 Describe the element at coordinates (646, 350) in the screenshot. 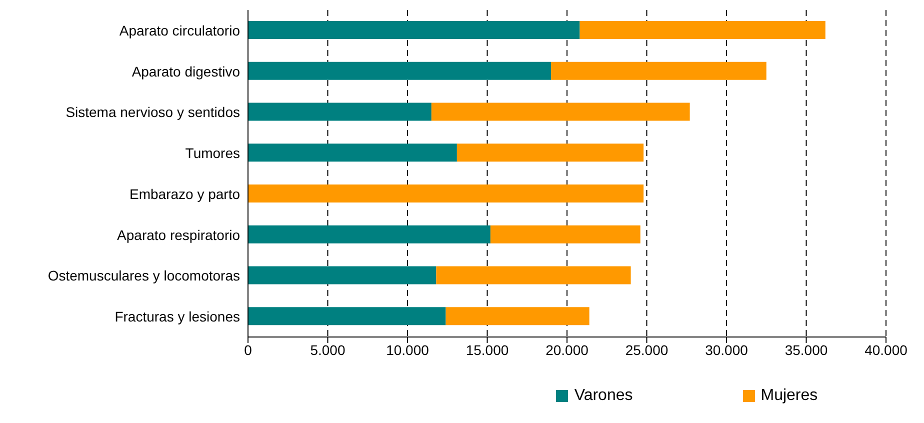

I see `x-tick-label: 25.000` at that location.